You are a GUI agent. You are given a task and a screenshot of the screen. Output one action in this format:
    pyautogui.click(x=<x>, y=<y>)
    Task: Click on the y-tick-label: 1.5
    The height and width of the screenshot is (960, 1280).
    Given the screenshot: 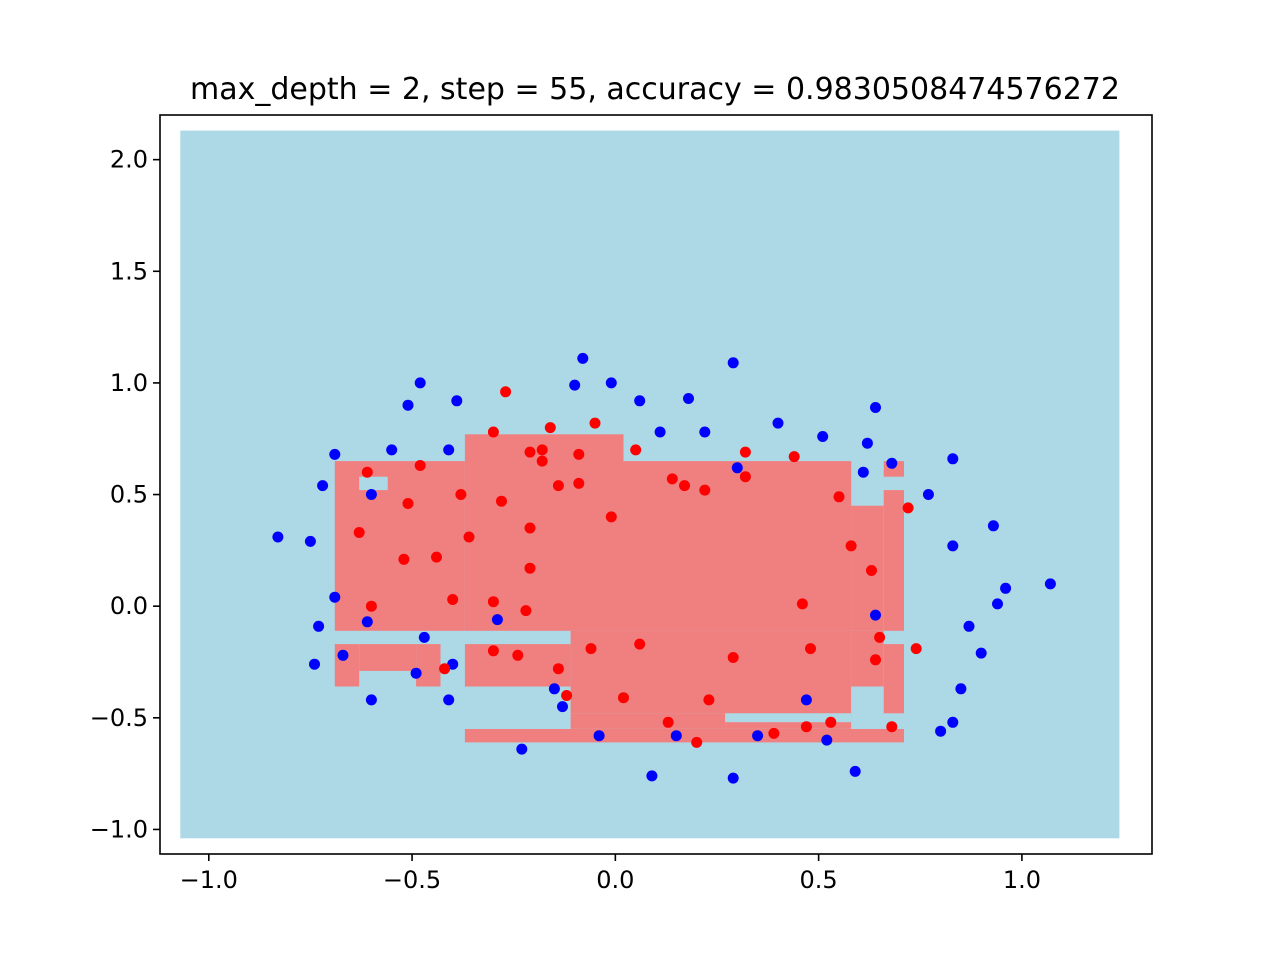 What is the action you would take?
    pyautogui.click(x=129, y=271)
    